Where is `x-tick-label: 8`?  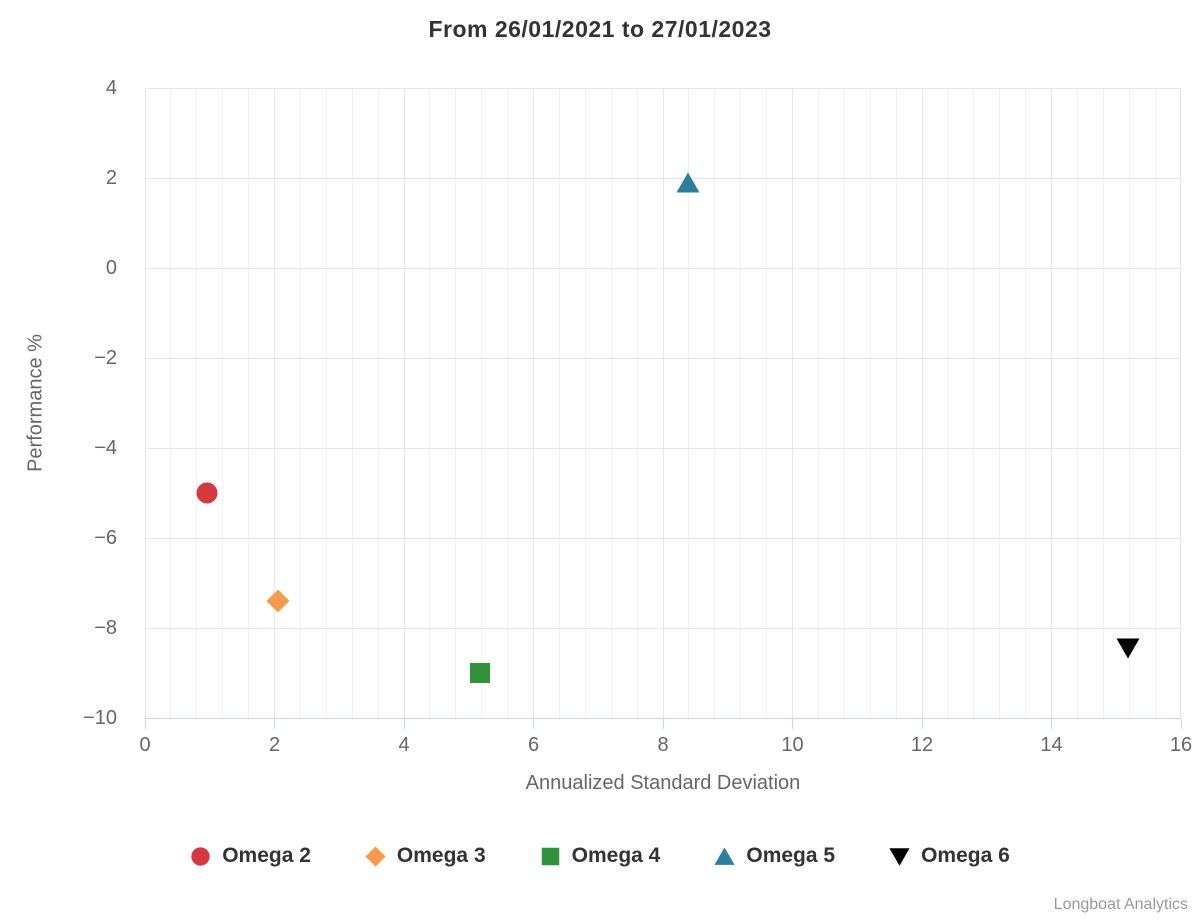
x-tick-label: 8 is located at coordinates (663, 745).